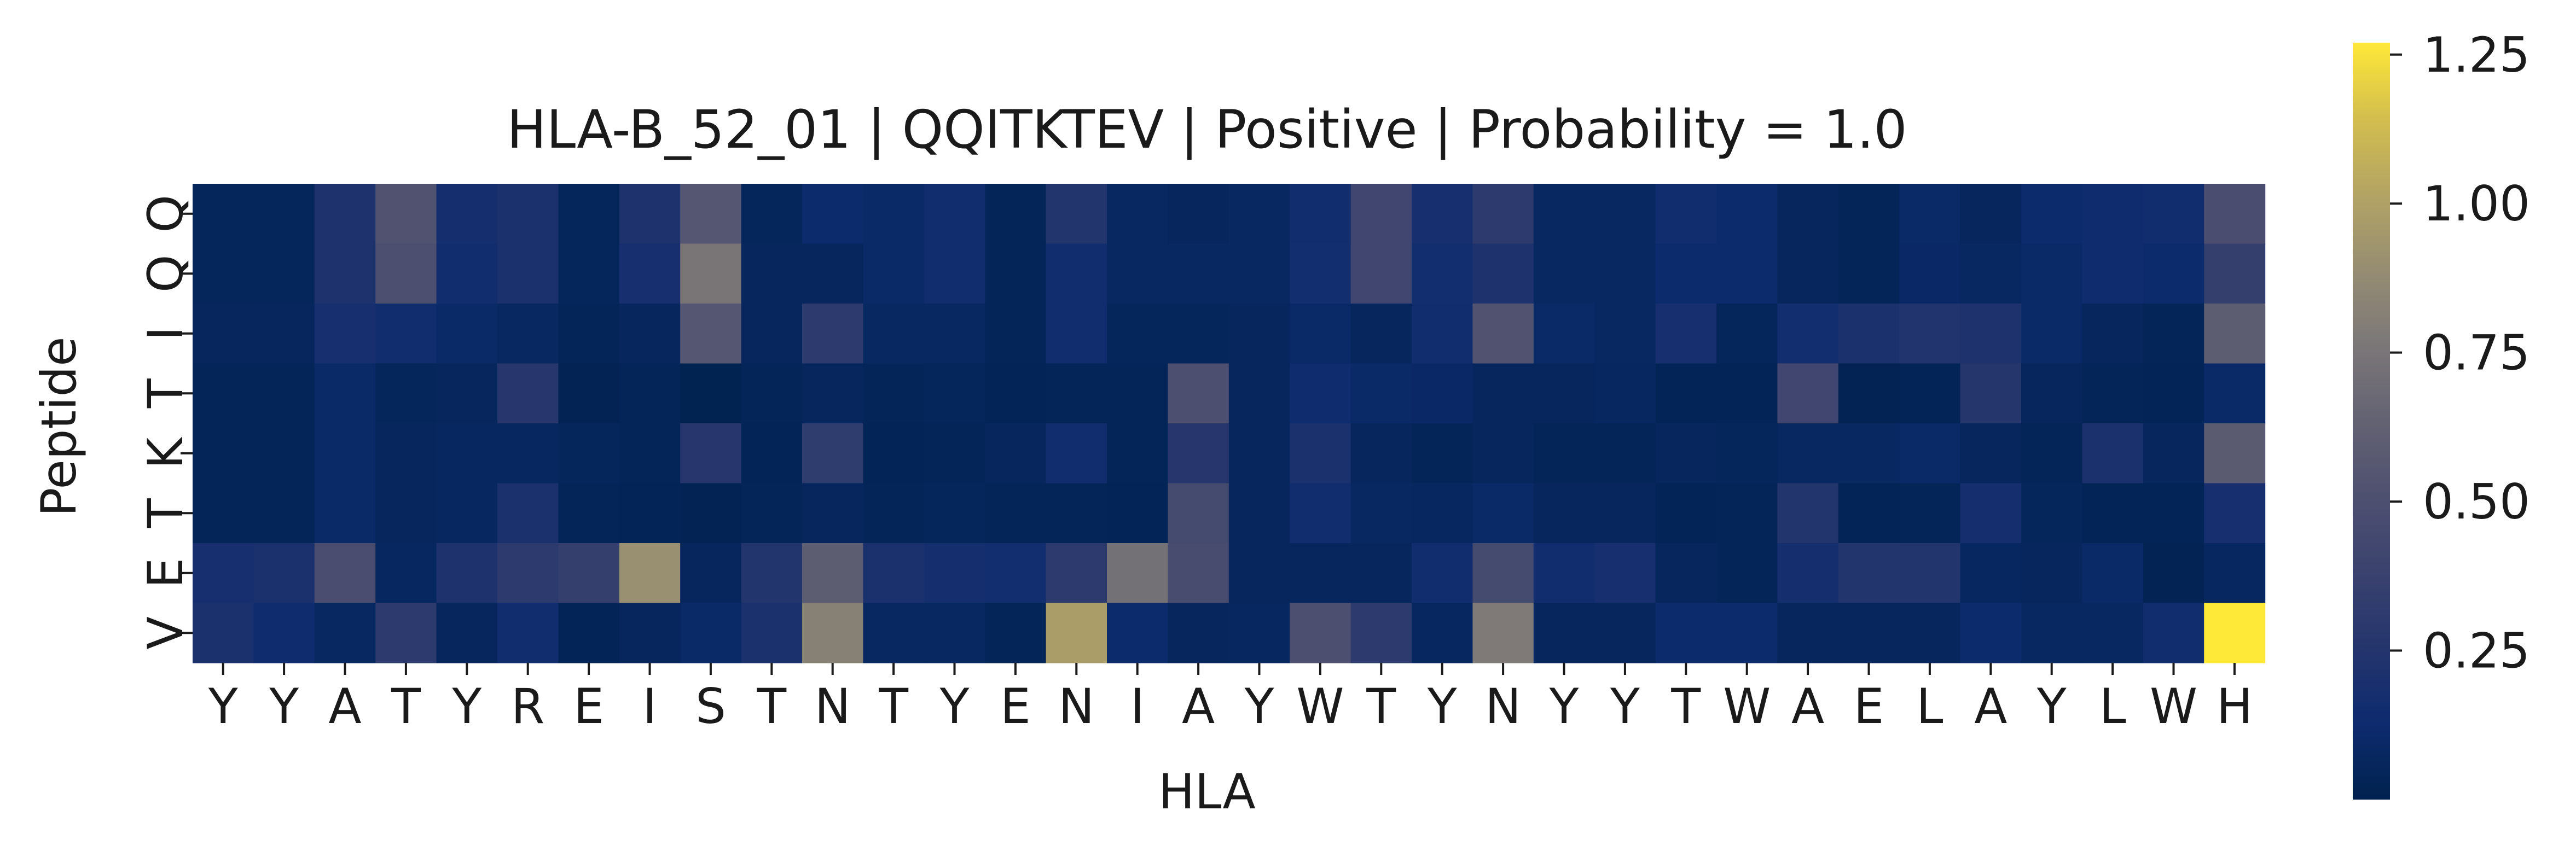  Describe the element at coordinates (1016, 706) in the screenshot. I see `x-tick-label: E` at that location.